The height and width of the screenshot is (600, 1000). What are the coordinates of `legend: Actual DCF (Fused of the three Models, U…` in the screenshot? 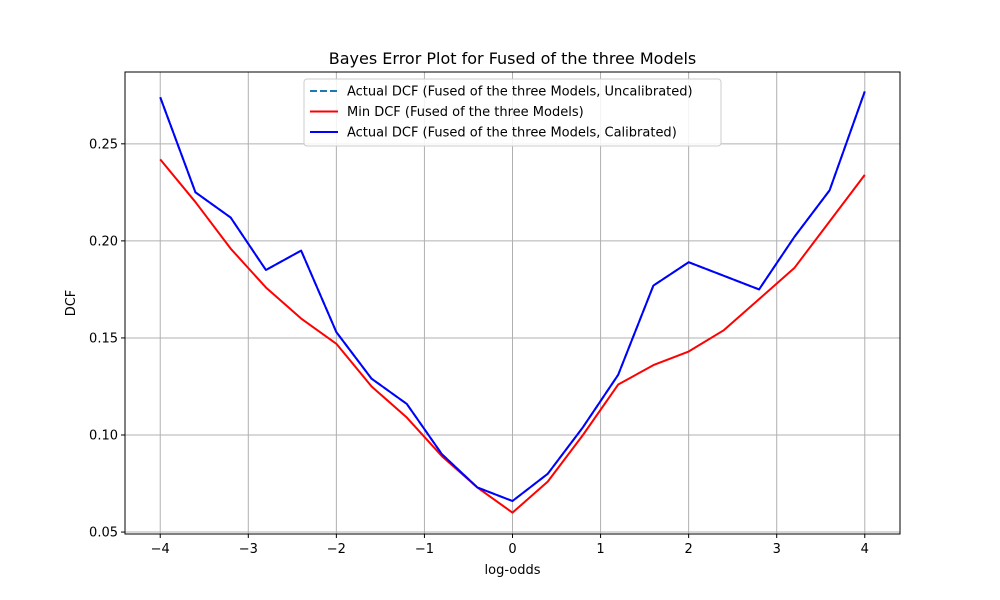 It's located at (512, 112).